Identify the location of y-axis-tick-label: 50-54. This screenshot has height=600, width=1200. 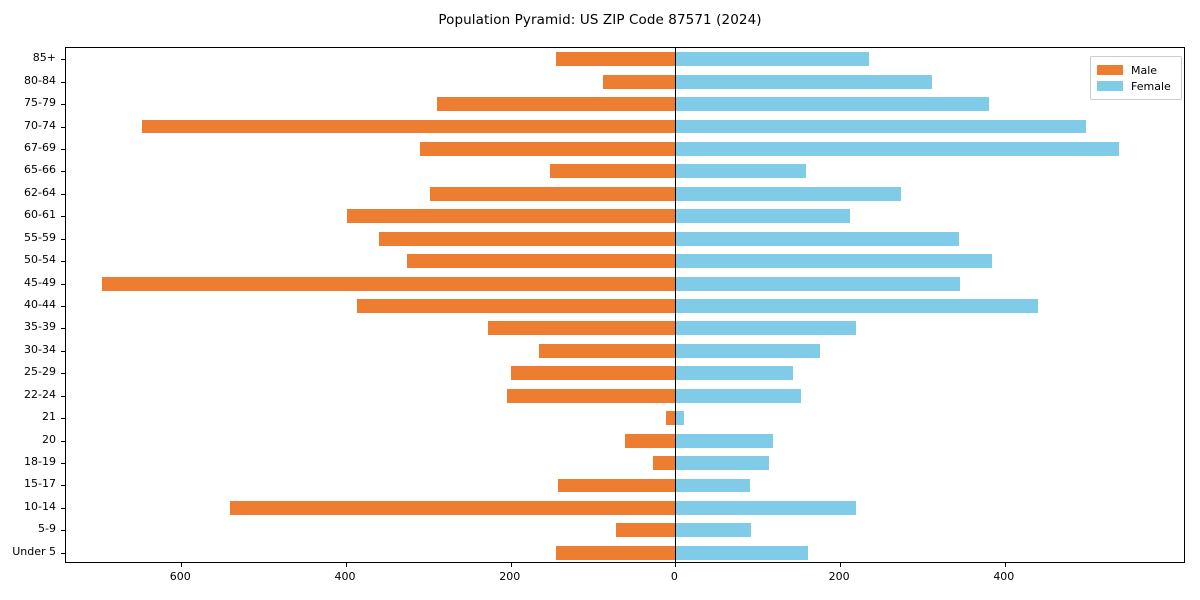
(40, 260).